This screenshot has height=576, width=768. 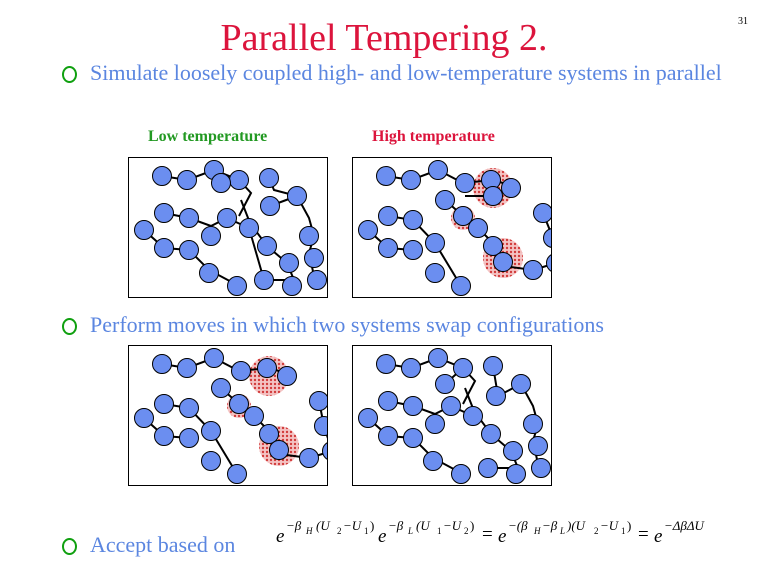 I want to click on swapped-low-polymer-panel, so click(x=228, y=415).